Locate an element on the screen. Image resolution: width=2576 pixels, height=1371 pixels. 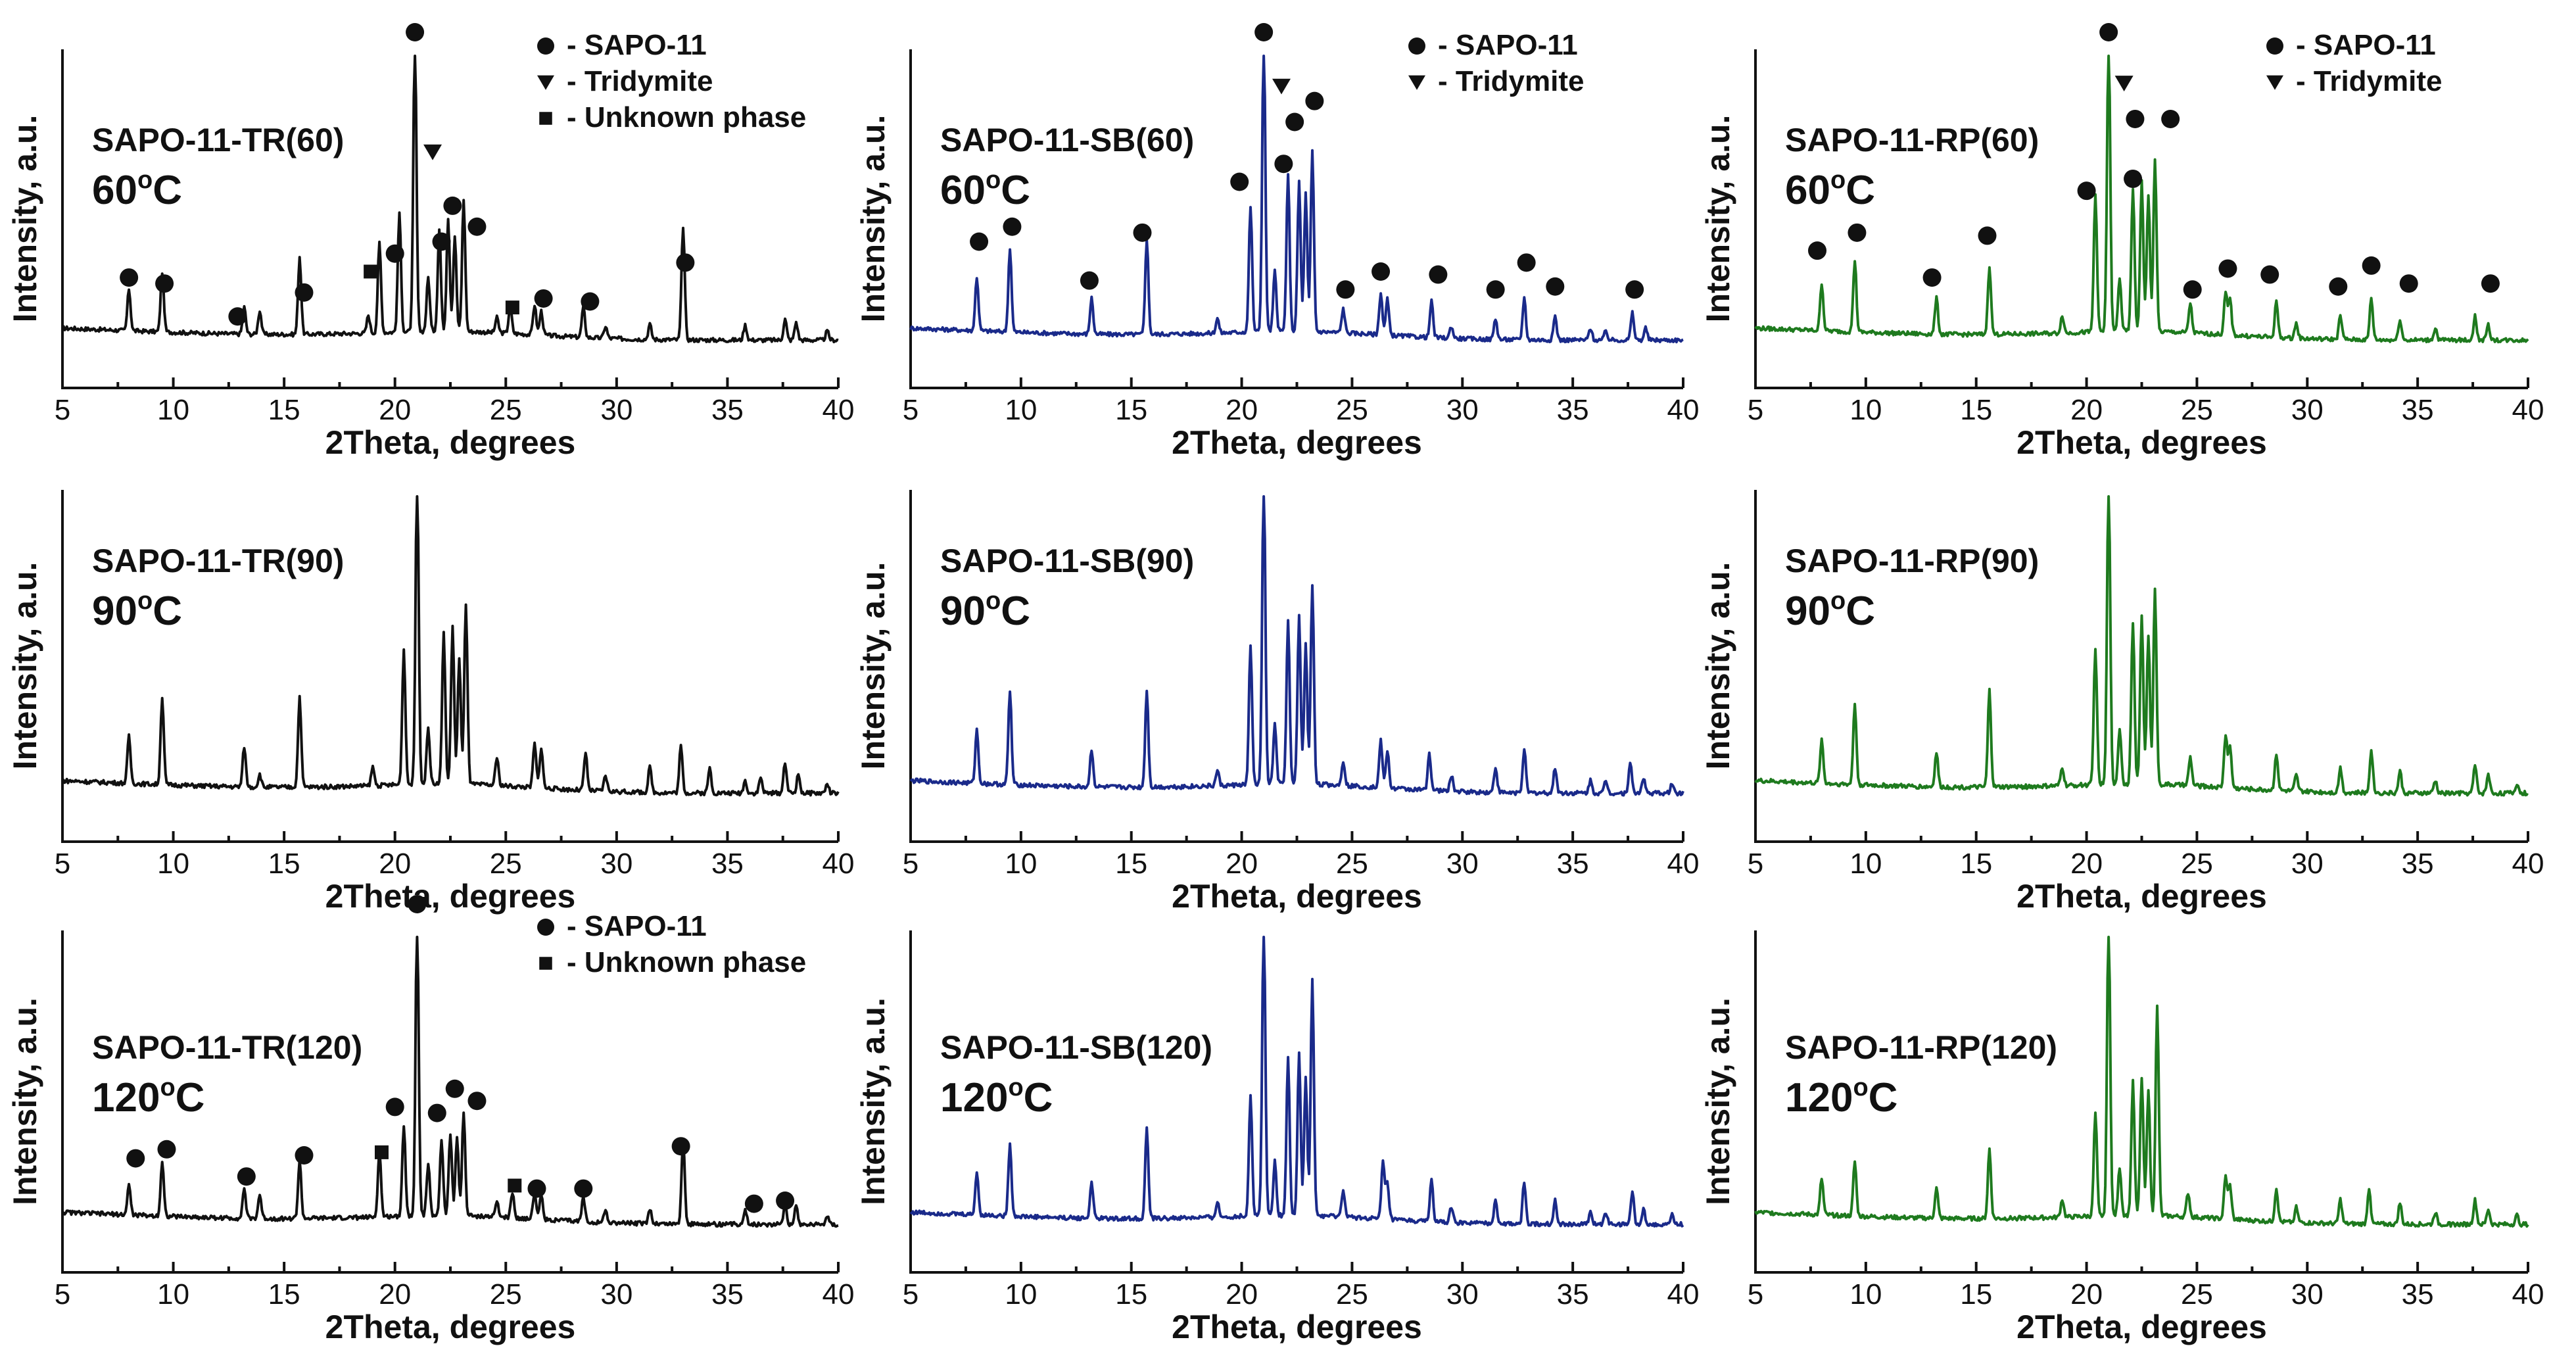
axes-frame is located at coordinates (449, 219).